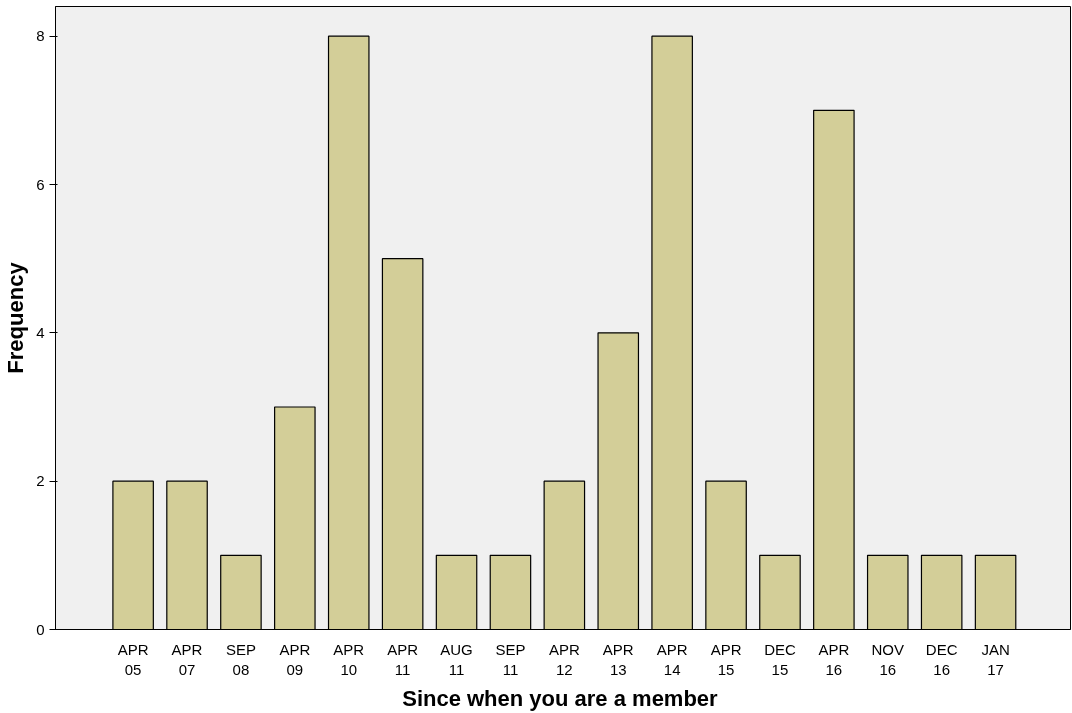 This screenshot has width=1072, height=713. Describe the element at coordinates (40, 332) in the screenshot. I see `y-tick-label: 4` at that location.